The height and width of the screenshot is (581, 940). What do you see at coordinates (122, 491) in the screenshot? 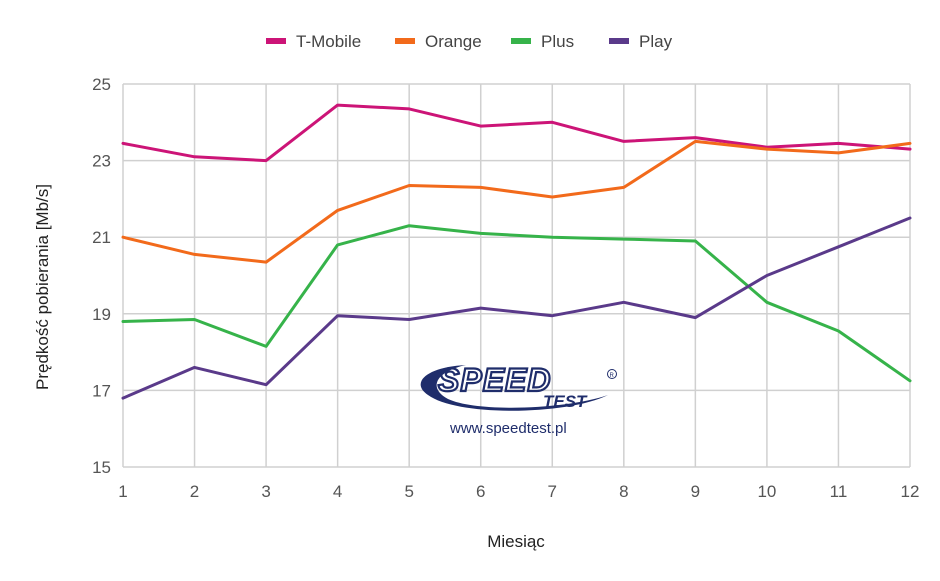
I see `x-tick-label: 1` at bounding box center [122, 491].